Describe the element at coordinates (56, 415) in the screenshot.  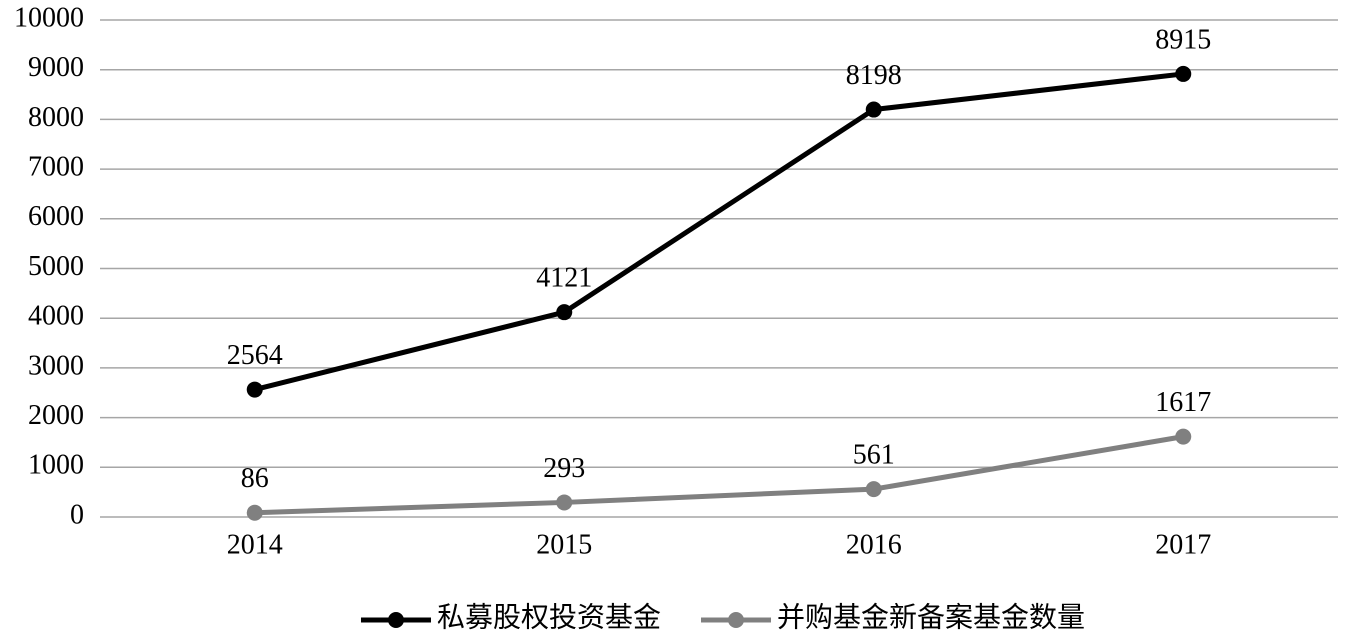
I see `y-tick-label: 2000` at that location.